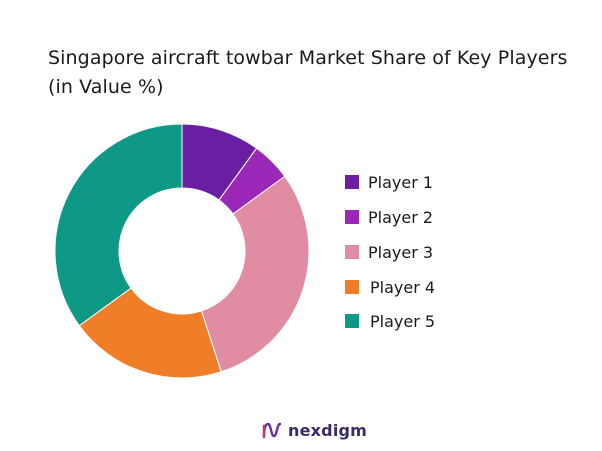 This screenshot has width=602, height=451. Describe the element at coordinates (272, 430) in the screenshot. I see `nexdigm-logo-icon` at that location.